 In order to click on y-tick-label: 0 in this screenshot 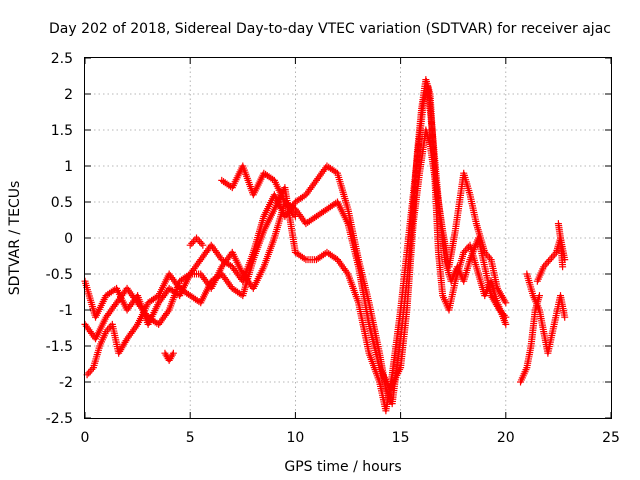, I will do `click(68, 239)`.